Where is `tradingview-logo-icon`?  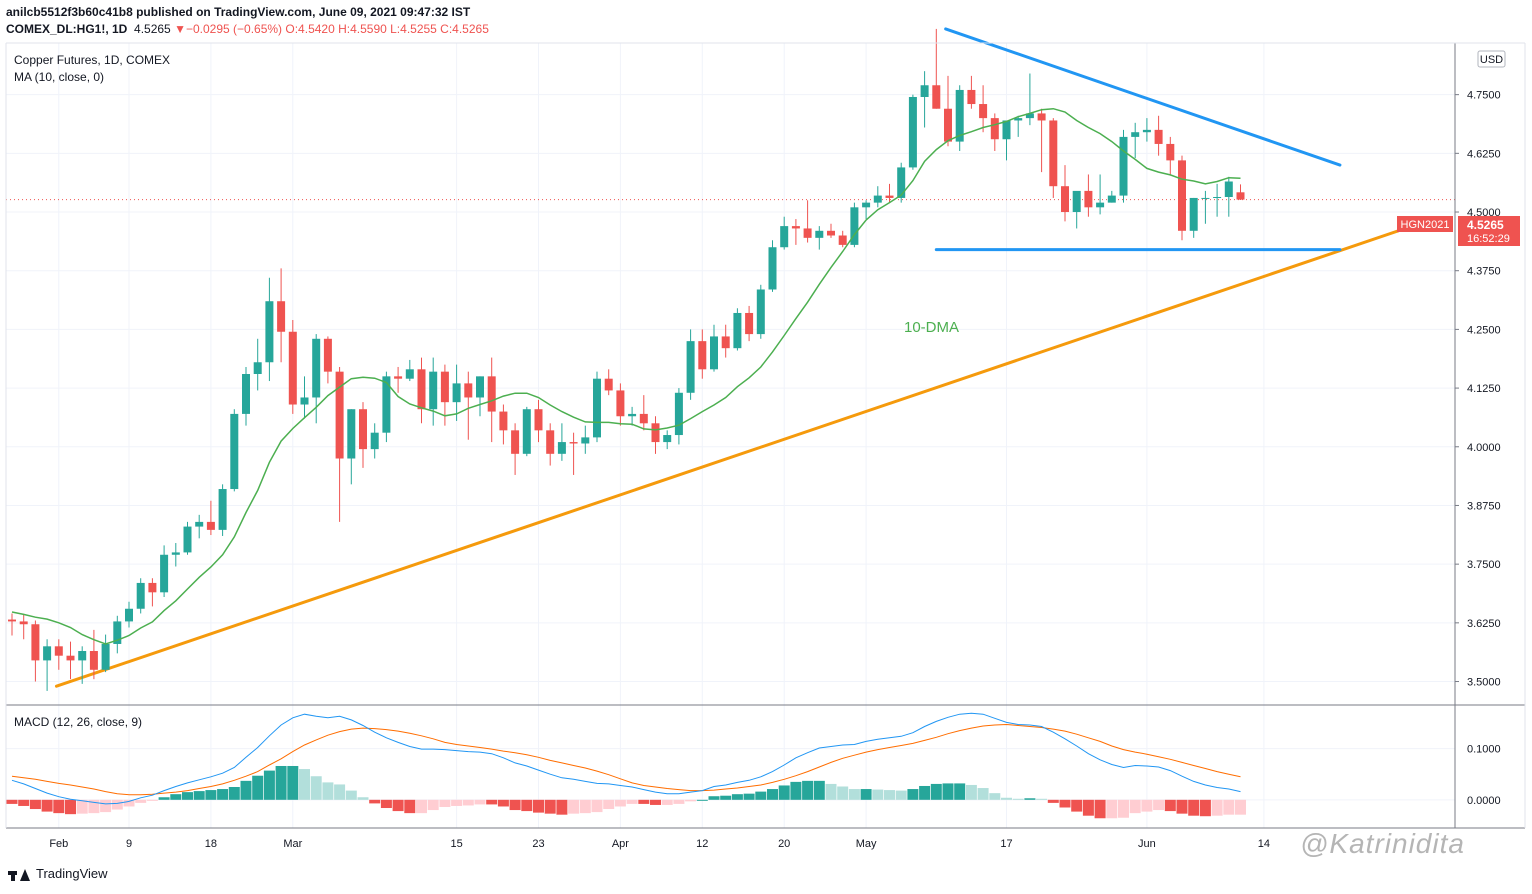 tradingview-logo-icon is located at coordinates (19, 874).